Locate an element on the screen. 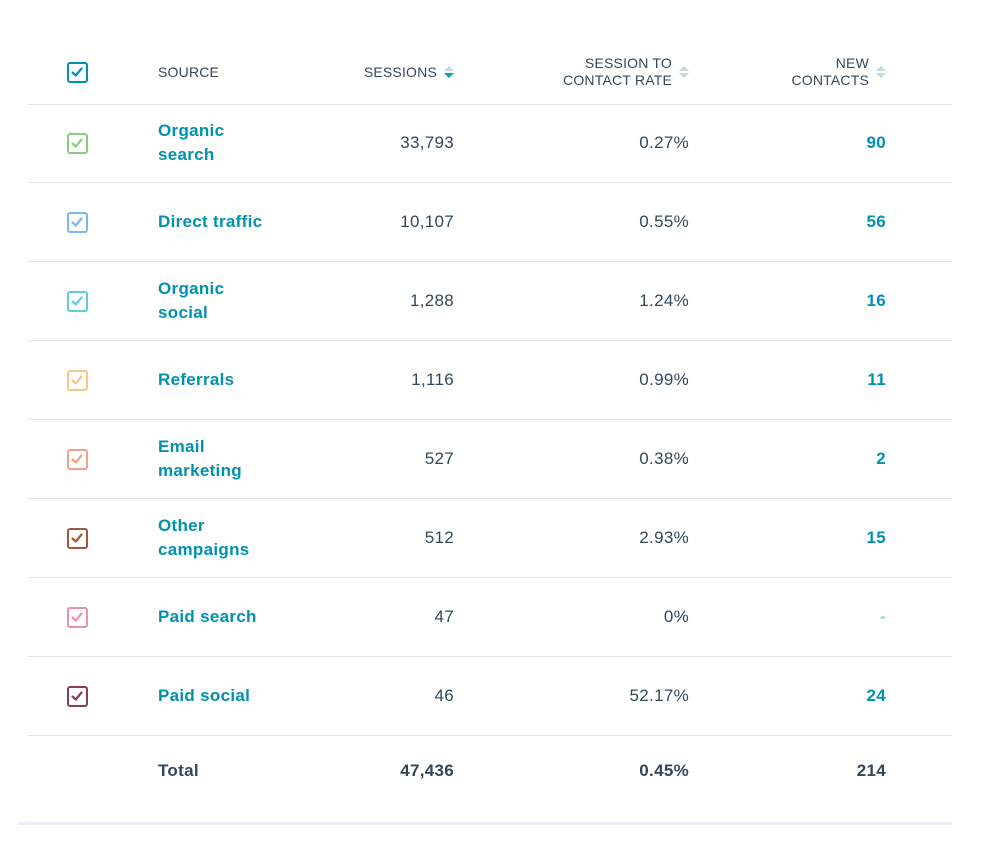 Image resolution: width=1008 pixels, height=856 pixels. new-contacts-value: 24 is located at coordinates (876, 695).